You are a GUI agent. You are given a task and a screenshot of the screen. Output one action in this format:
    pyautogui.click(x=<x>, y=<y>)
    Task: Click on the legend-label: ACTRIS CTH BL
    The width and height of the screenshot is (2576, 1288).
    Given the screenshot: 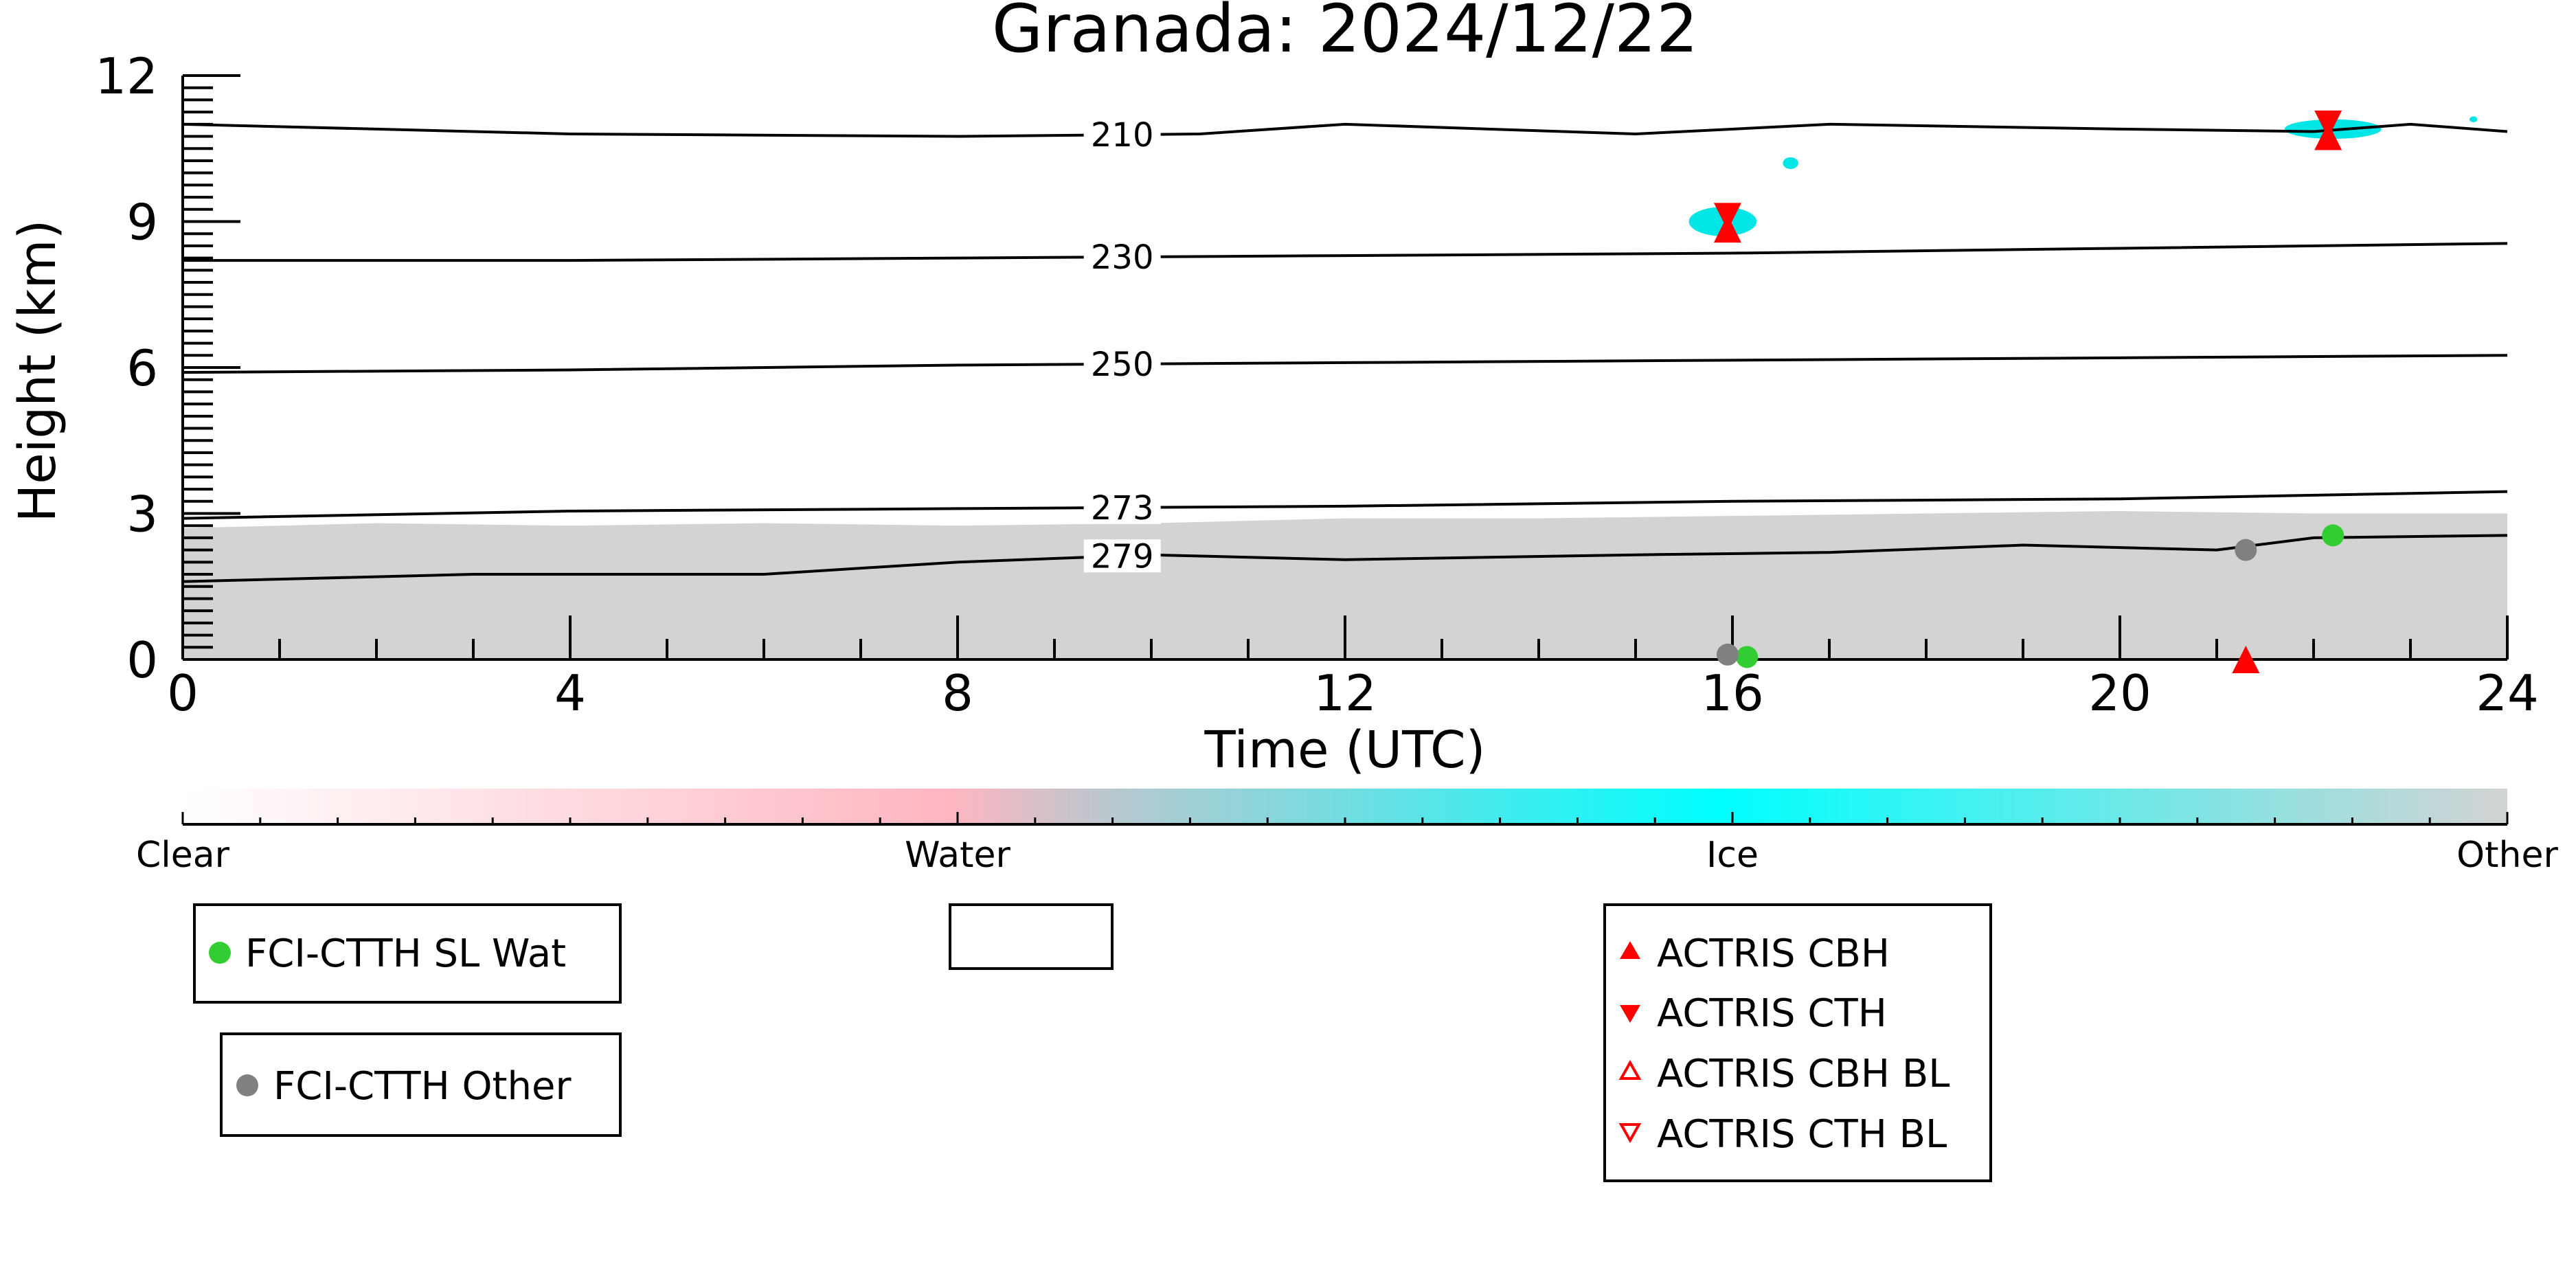 What is the action you would take?
    pyautogui.click(x=1802, y=1134)
    